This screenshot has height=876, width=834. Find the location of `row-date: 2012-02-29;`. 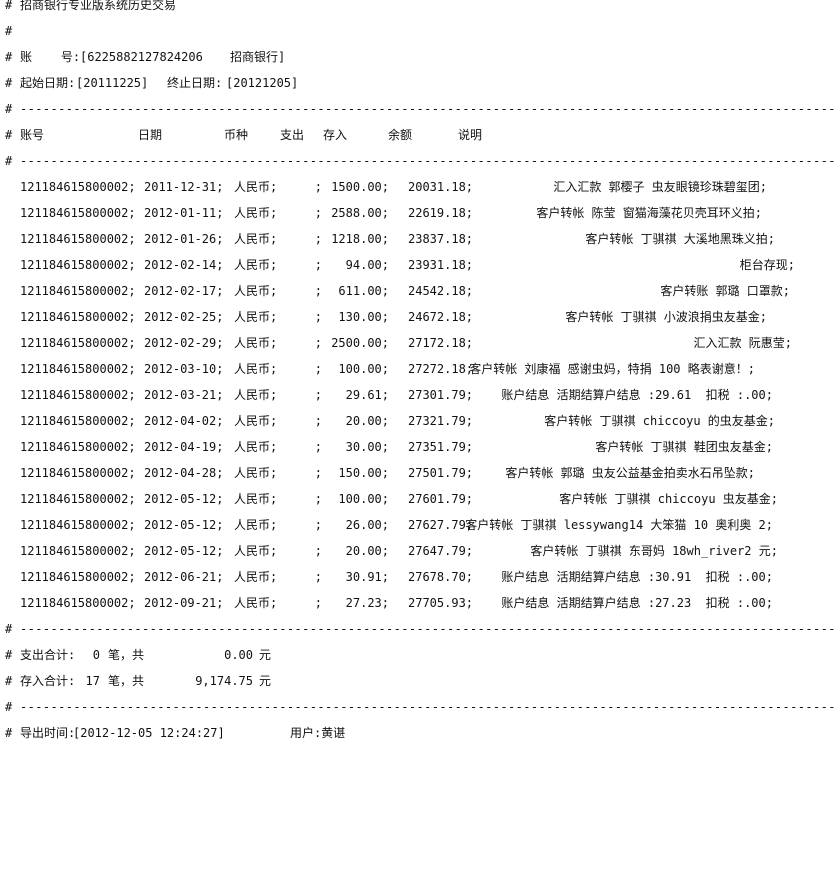

row-date: 2012-02-29; is located at coordinates (184, 343).